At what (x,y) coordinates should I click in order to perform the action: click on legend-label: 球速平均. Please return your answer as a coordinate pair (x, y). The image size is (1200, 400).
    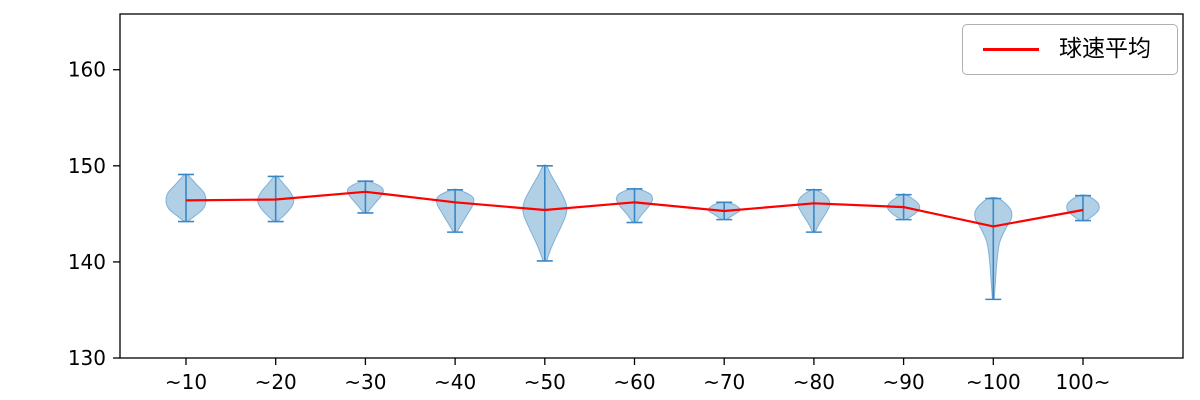
    Looking at the image, I should click on (1105, 49).